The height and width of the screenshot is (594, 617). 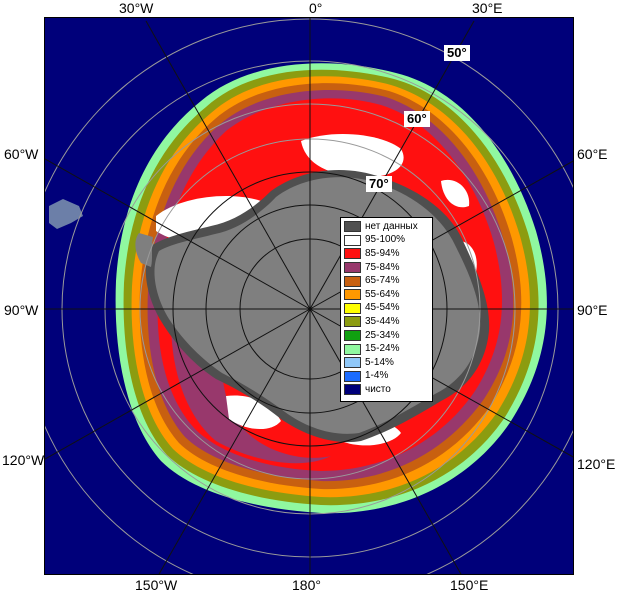 I want to click on legend-item: нет данных, so click(x=386, y=227).